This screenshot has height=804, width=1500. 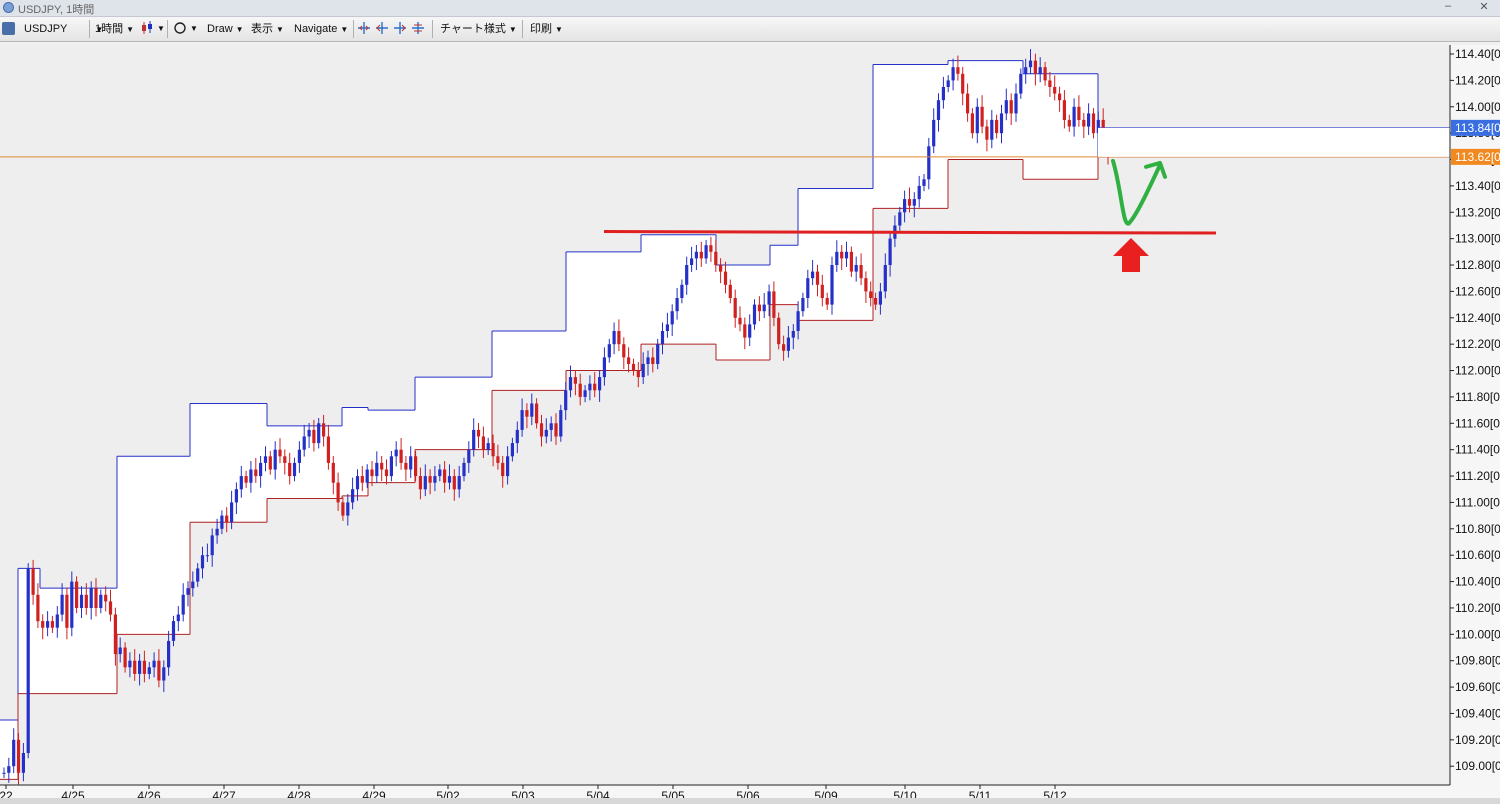 What do you see at coordinates (1484, 7) in the screenshot?
I see `close-button: ✕` at bounding box center [1484, 7].